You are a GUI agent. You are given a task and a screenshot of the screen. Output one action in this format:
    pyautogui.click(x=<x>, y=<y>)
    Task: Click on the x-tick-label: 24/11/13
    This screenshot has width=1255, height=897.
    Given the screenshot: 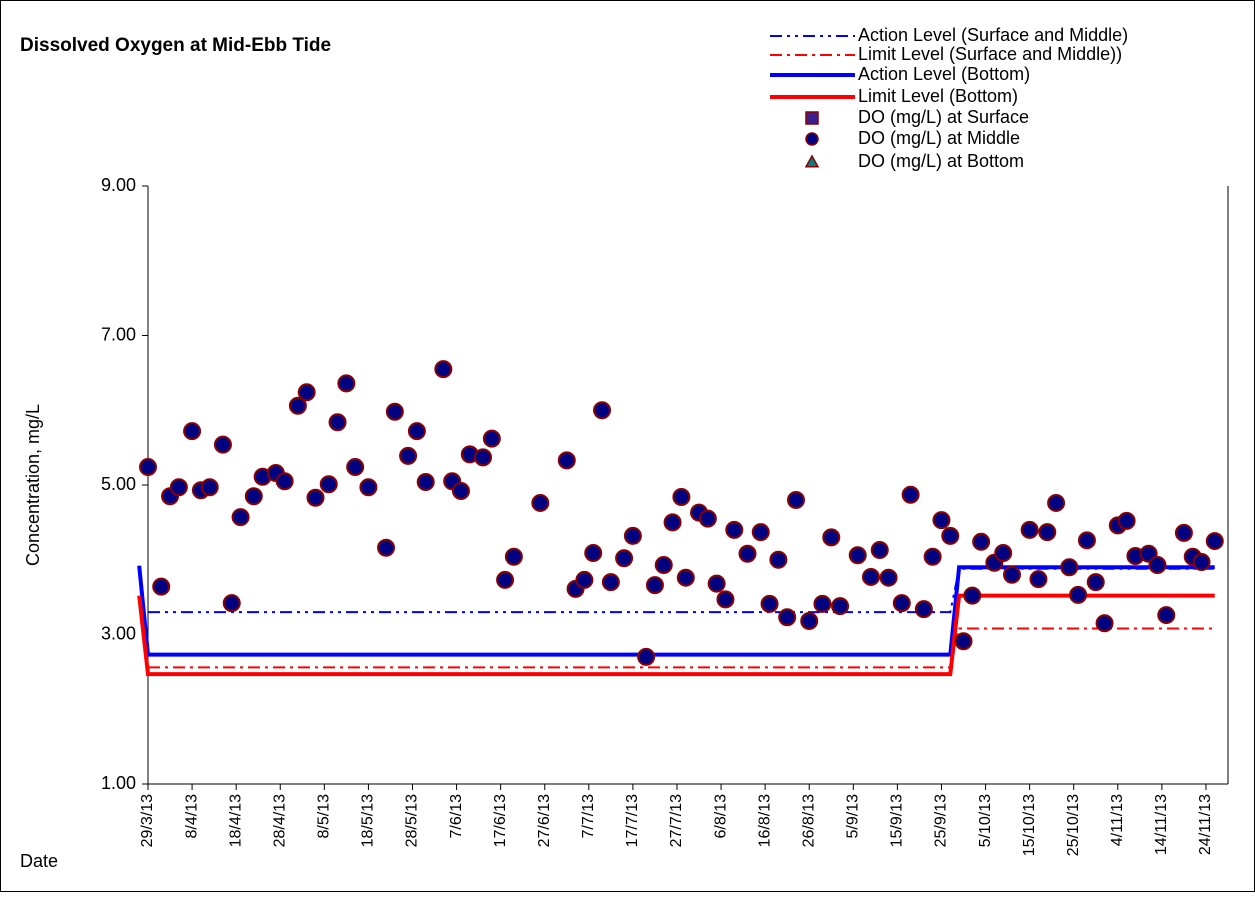 What is the action you would take?
    pyautogui.click(x=1205, y=824)
    